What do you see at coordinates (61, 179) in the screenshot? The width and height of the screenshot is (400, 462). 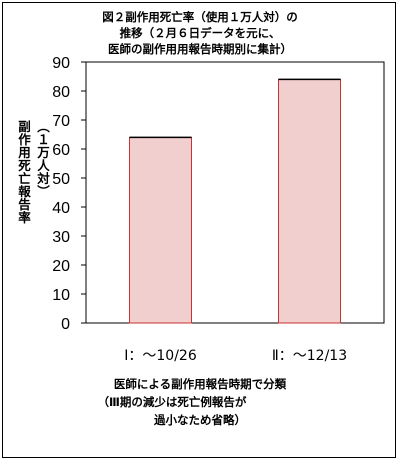 I see `y-tick-label: 50` at bounding box center [61, 179].